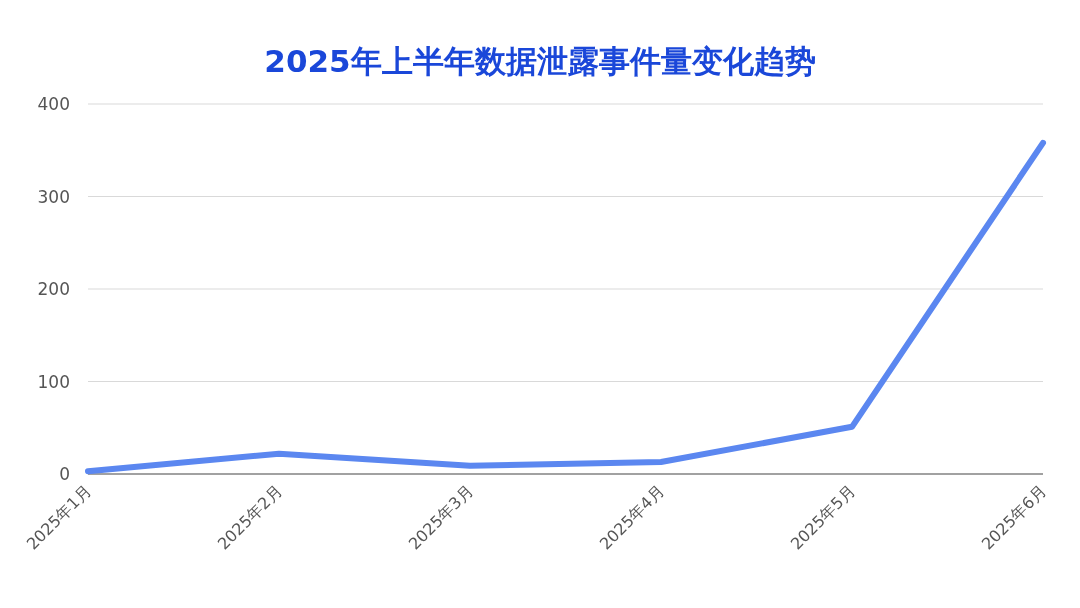  Describe the element at coordinates (53, 381) in the screenshot. I see `y-tick-label: 100` at that location.